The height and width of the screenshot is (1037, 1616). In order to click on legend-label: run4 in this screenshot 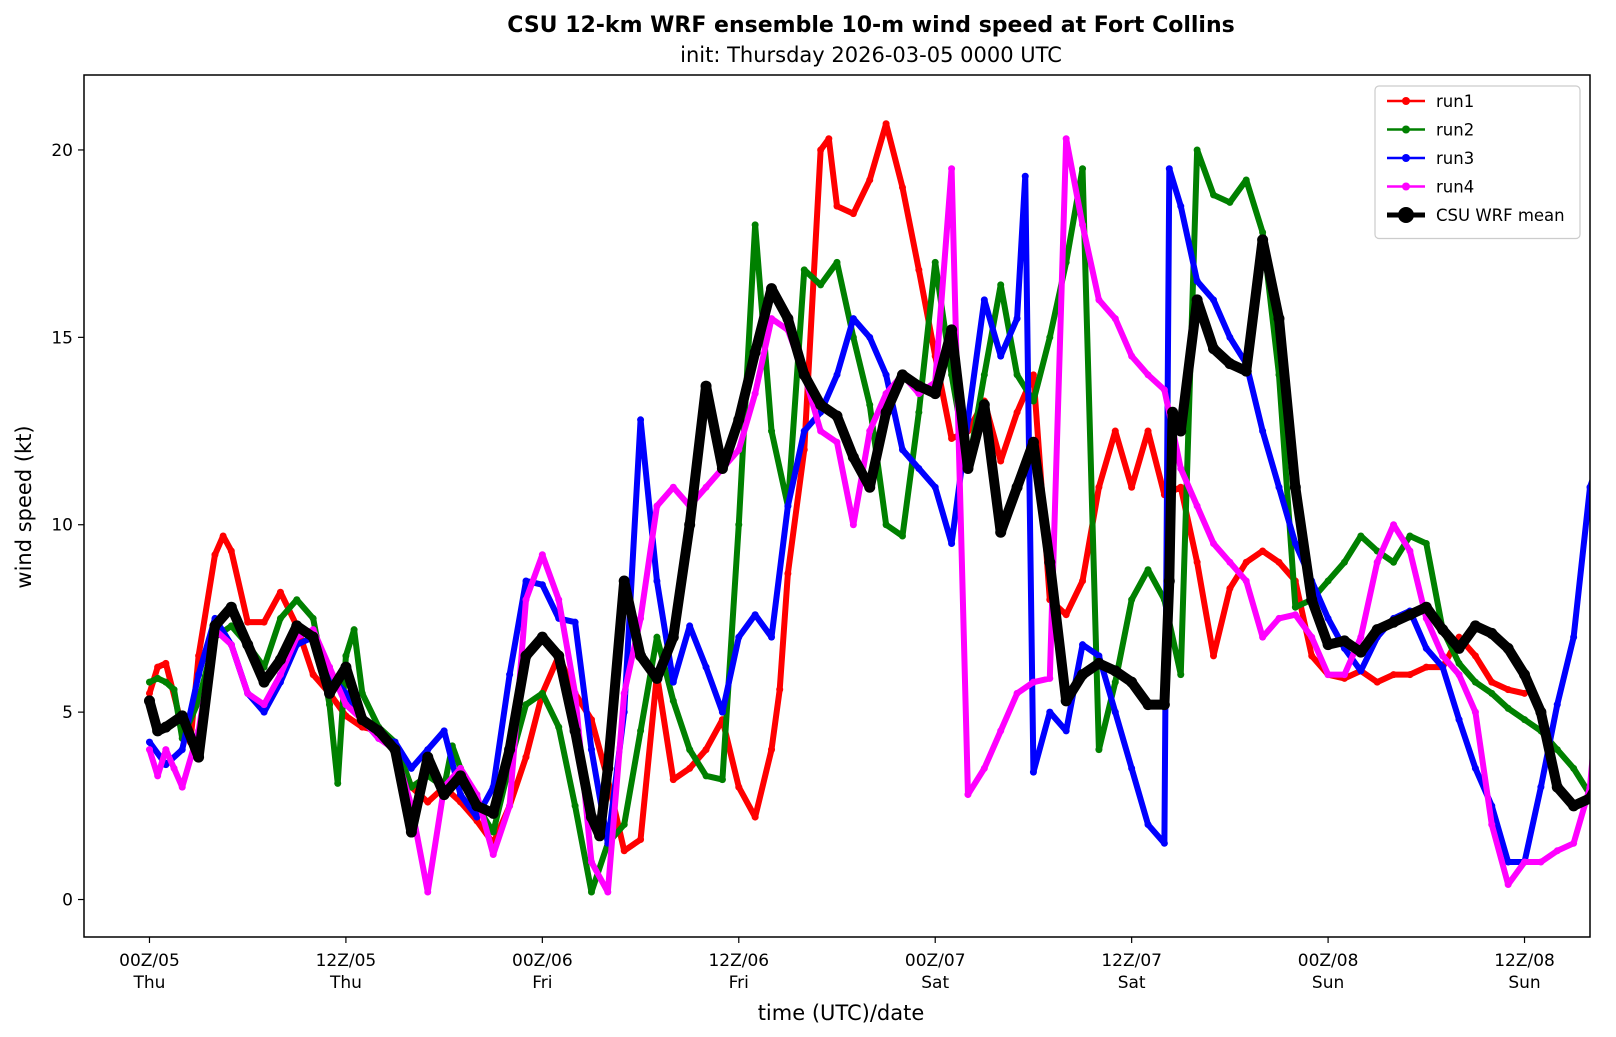, I will do `click(1455, 187)`.